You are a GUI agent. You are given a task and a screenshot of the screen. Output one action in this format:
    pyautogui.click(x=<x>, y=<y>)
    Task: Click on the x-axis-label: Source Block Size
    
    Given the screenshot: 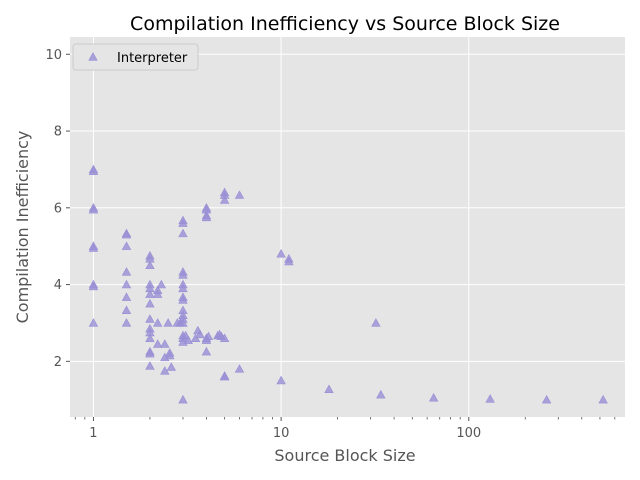 What is the action you would take?
    pyautogui.click(x=344, y=455)
    